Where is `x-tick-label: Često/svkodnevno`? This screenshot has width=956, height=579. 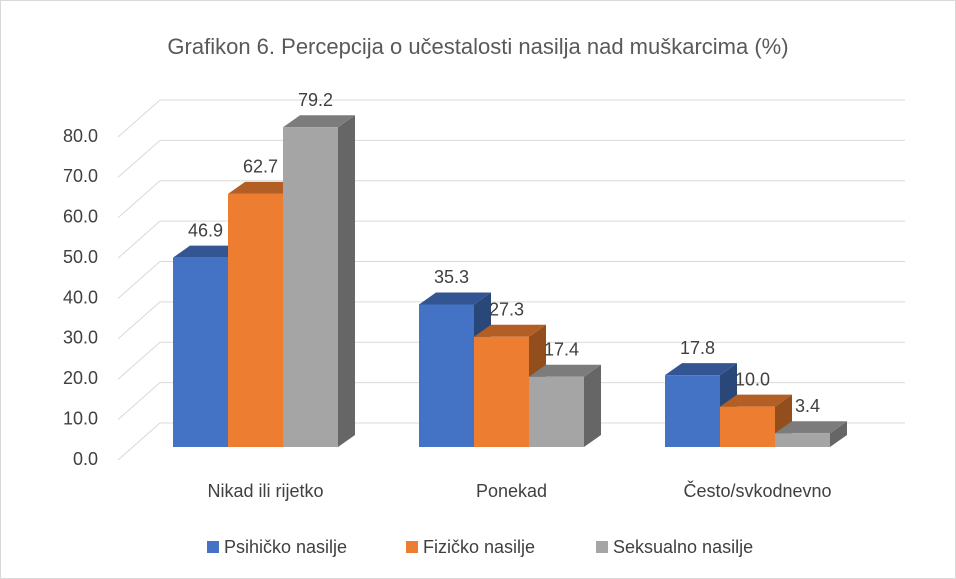
x-tick-label: Često/svkodnevno is located at coordinates (757, 490).